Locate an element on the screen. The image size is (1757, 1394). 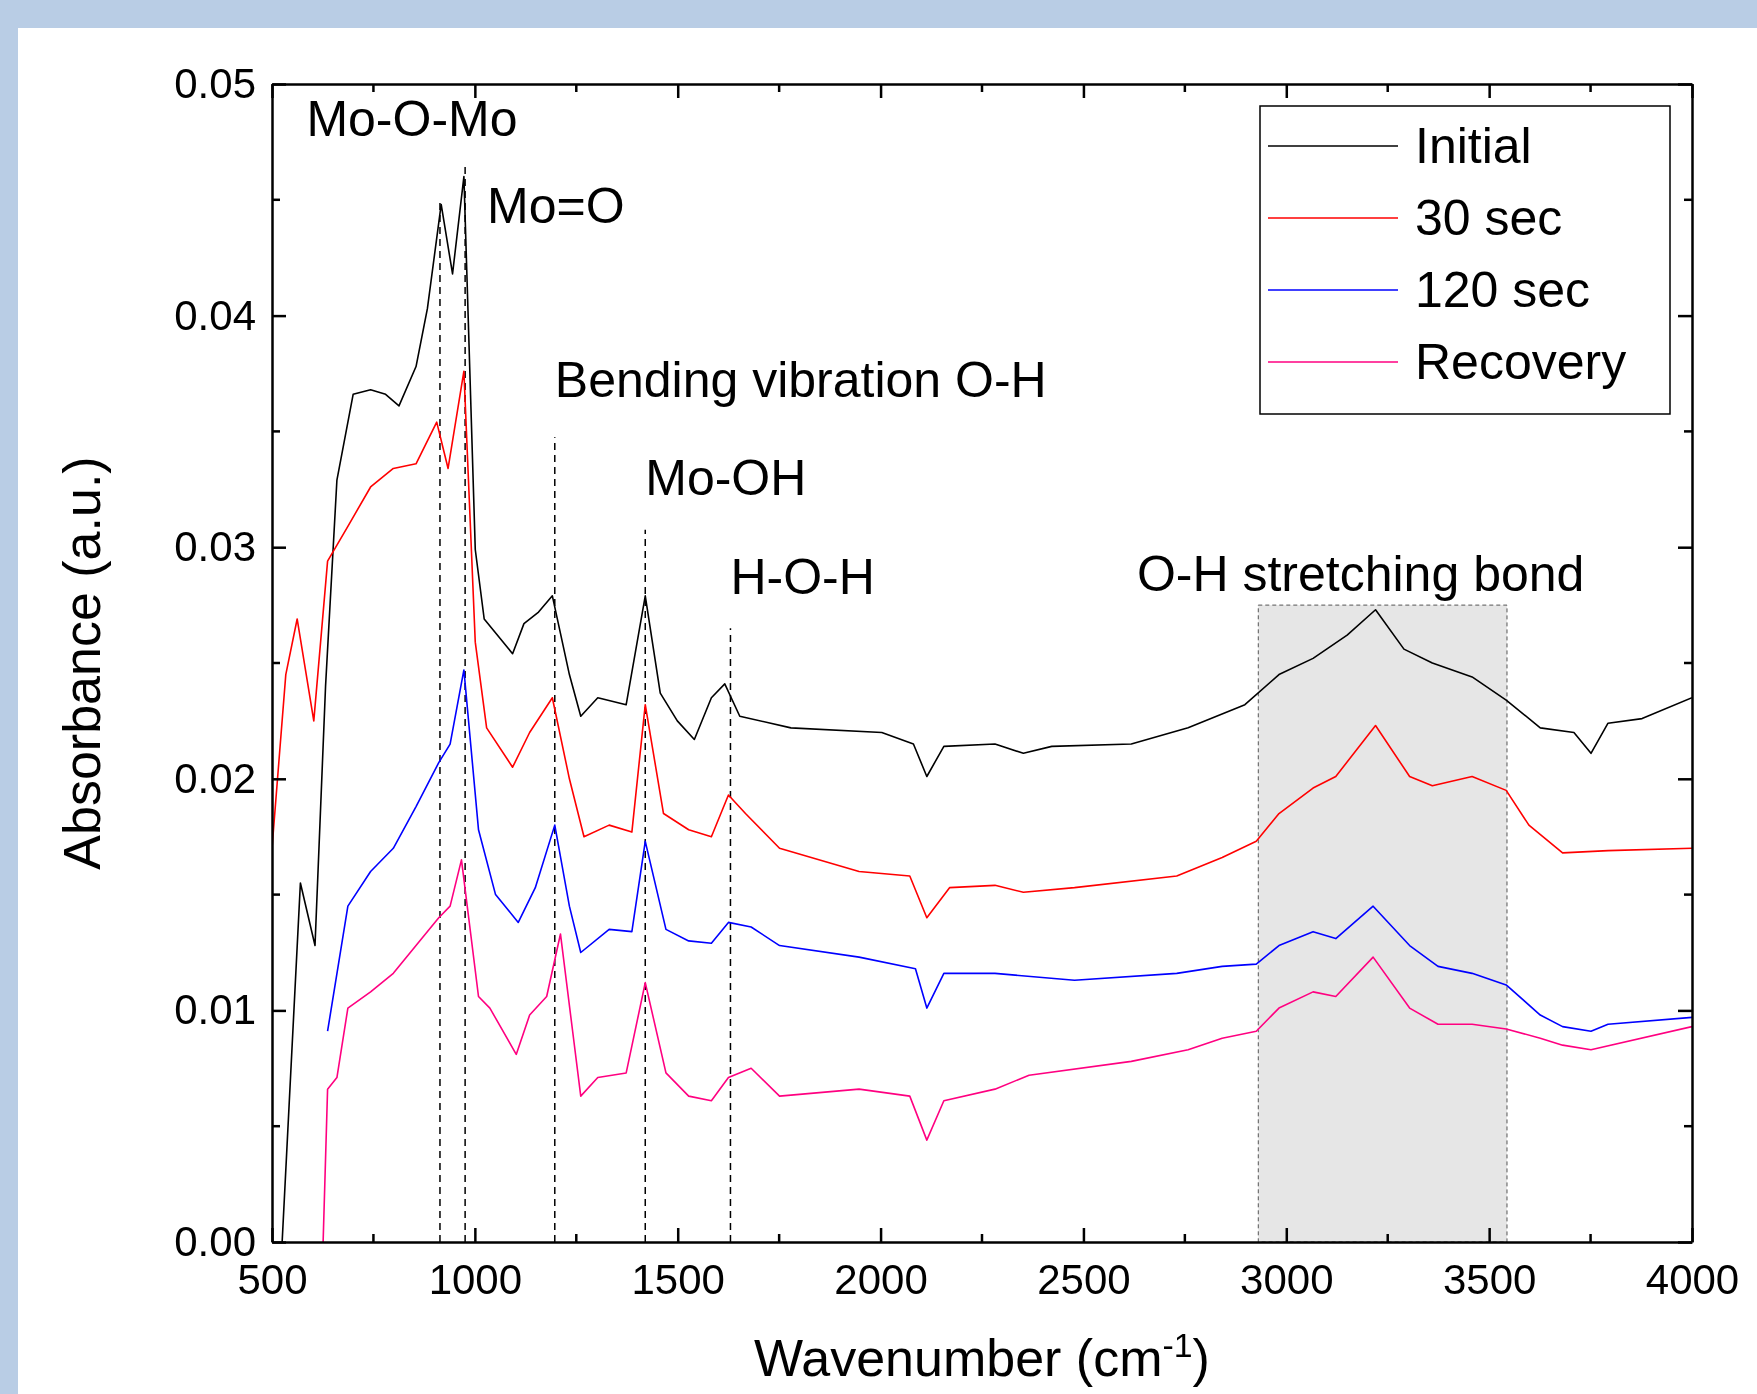
ref-line-label: Mo-O-Mo is located at coordinates (412, 119).